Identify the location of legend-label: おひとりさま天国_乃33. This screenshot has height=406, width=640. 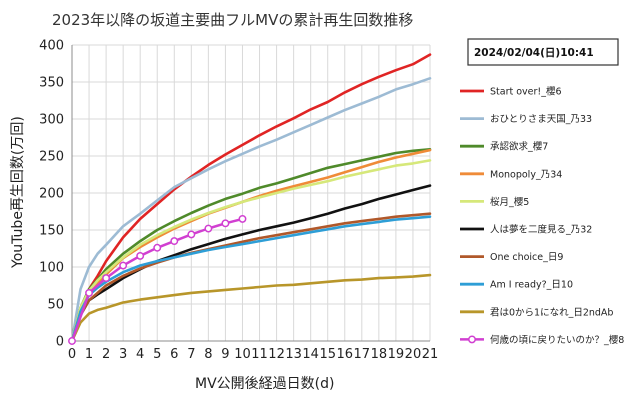
(541, 119).